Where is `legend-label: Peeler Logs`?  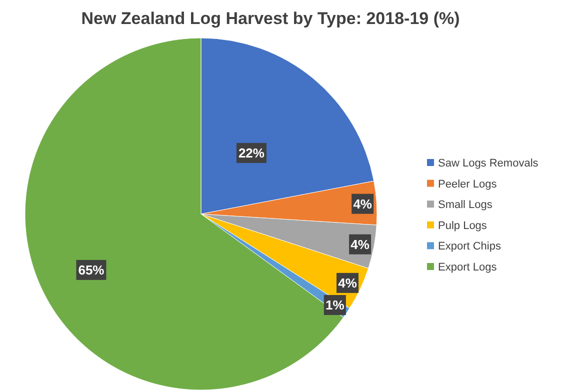
legend-label: Peeler Logs is located at coordinates (468, 184).